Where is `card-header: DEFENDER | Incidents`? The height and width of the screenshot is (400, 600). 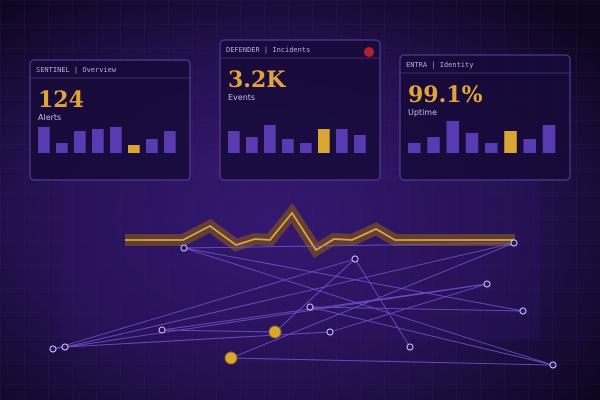
card-header: DEFENDER | Incidents is located at coordinates (268, 50).